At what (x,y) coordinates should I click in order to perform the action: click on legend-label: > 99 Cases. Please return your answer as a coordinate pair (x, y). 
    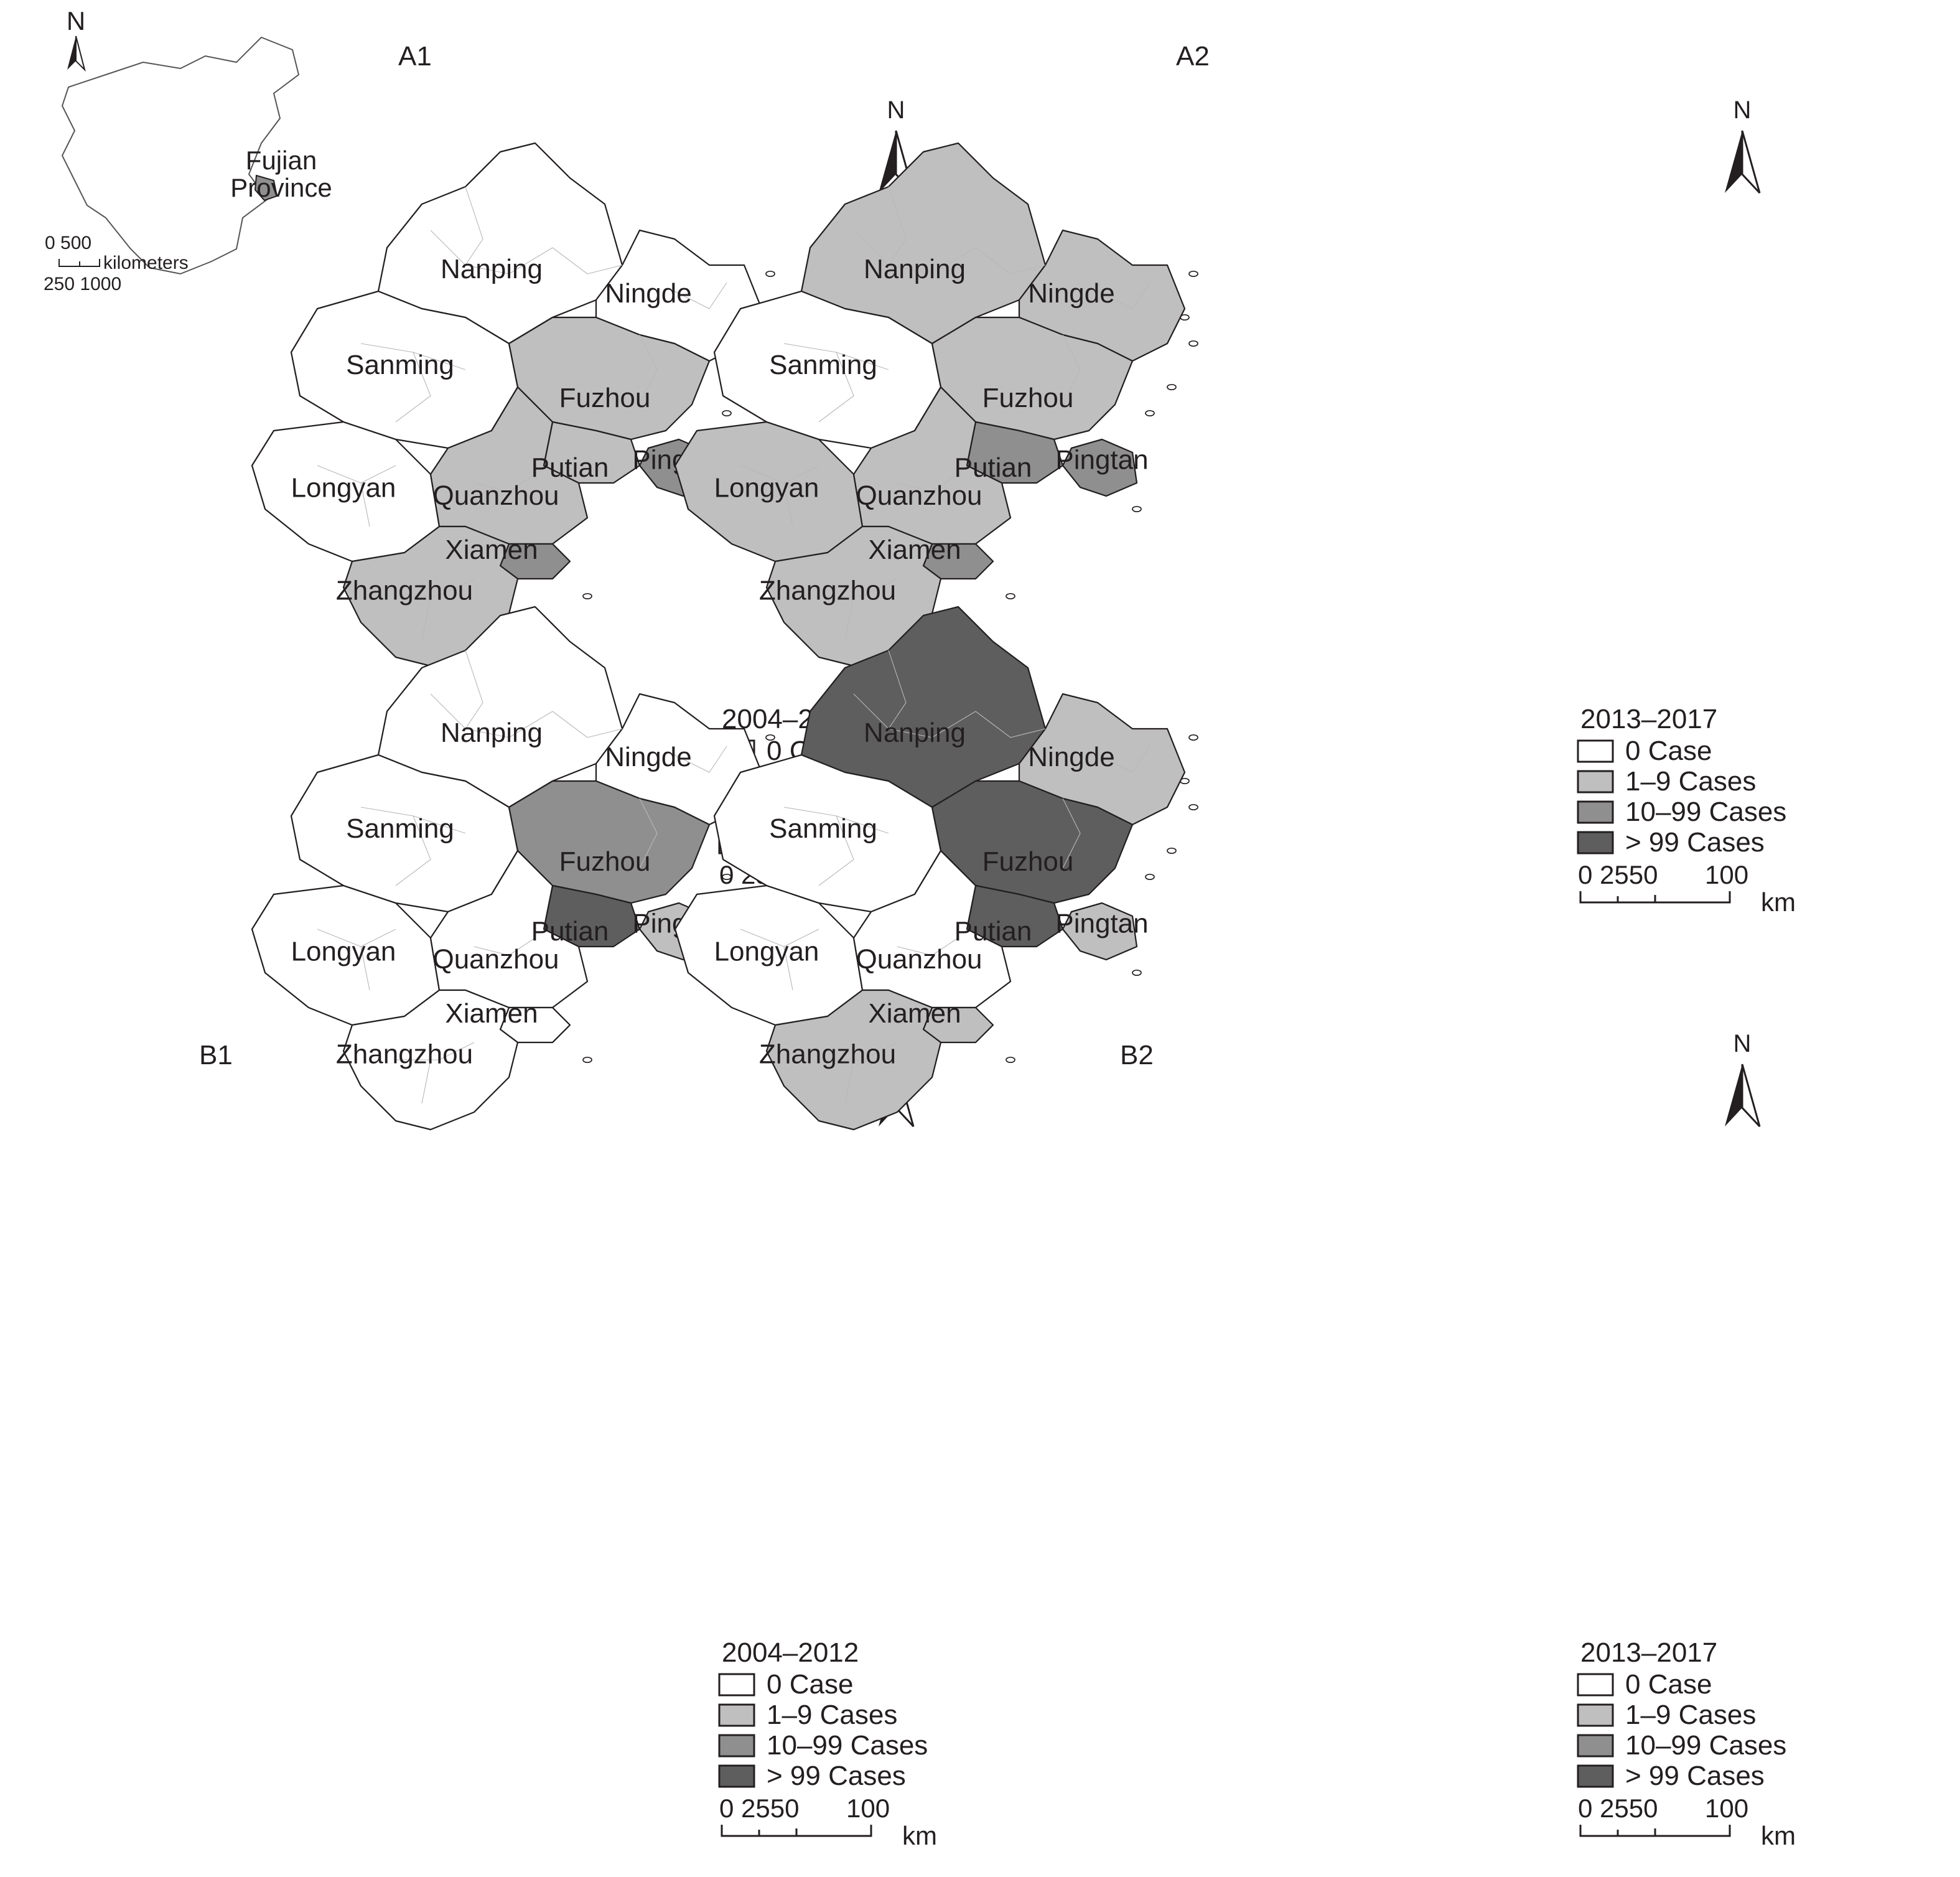
    Looking at the image, I should click on (836, 1776).